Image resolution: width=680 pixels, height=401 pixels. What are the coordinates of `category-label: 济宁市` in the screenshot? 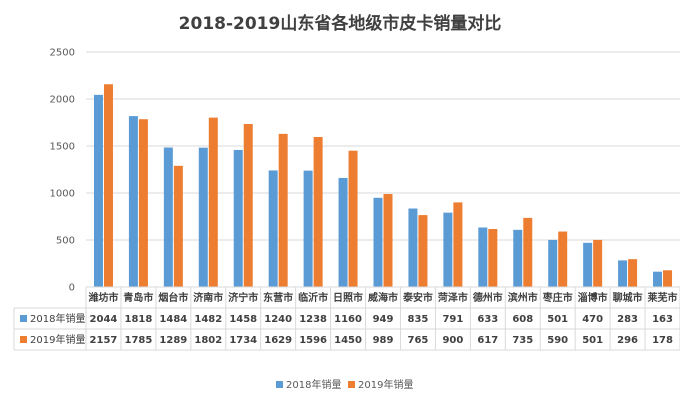 It's located at (243, 297).